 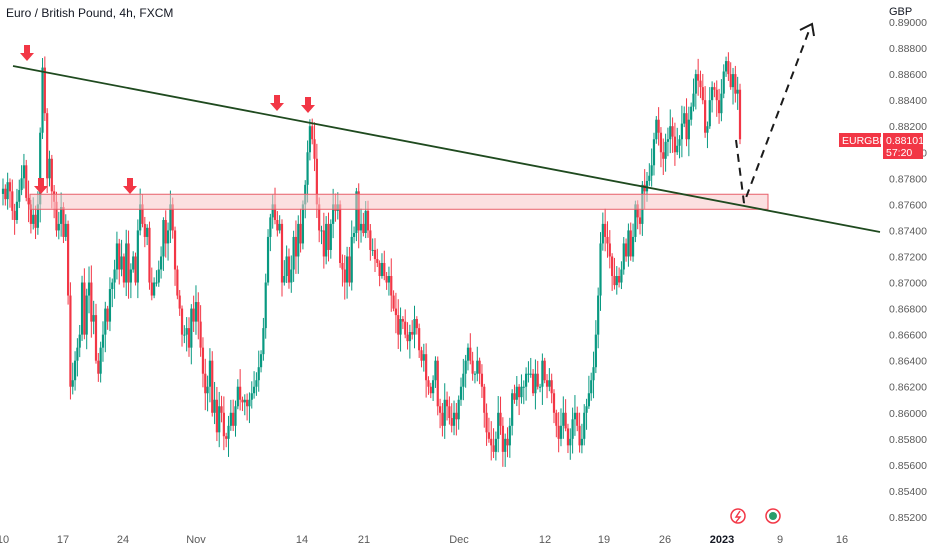 I want to click on price-tick-label: 0.85400, so click(x=908, y=492).